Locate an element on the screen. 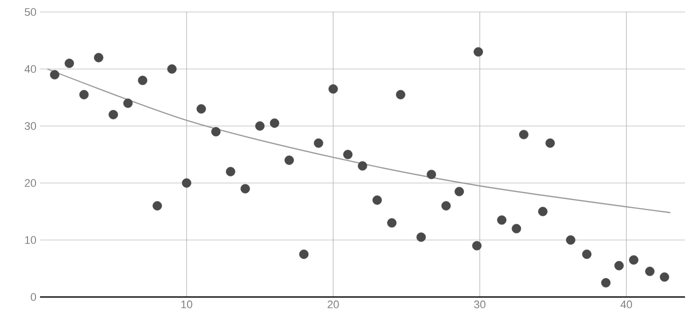 The width and height of the screenshot is (700, 327). y-tick-label: 10 is located at coordinates (30, 240).